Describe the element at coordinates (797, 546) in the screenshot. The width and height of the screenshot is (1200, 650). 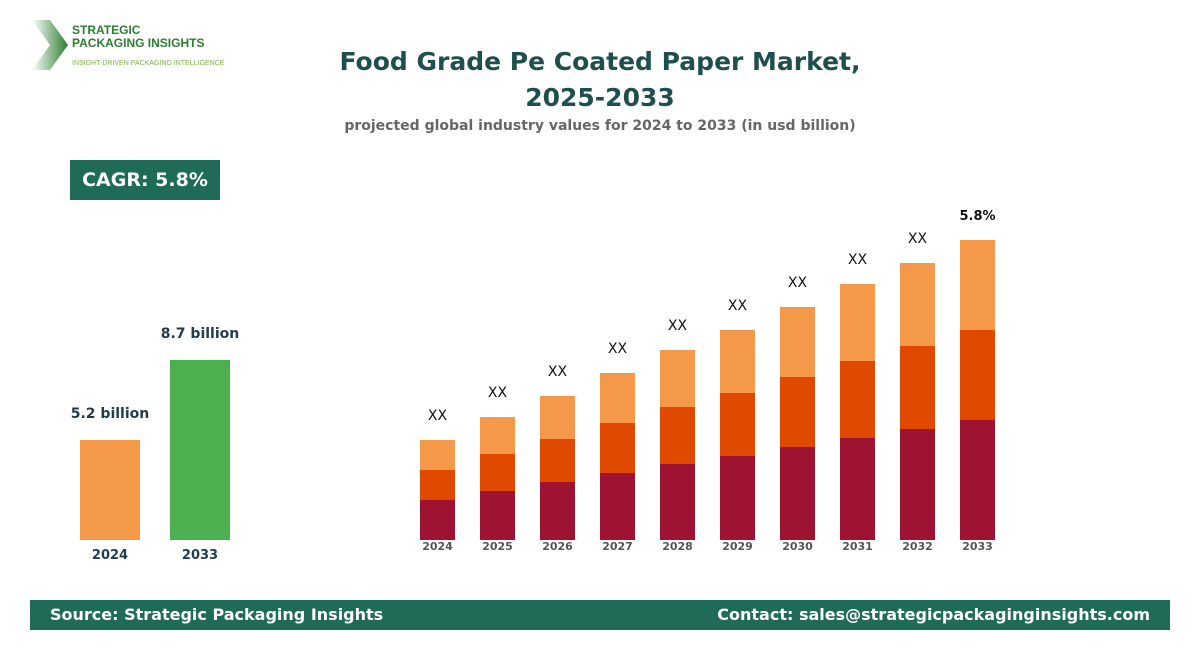
I see `x-tick-2030: 2030` at that location.